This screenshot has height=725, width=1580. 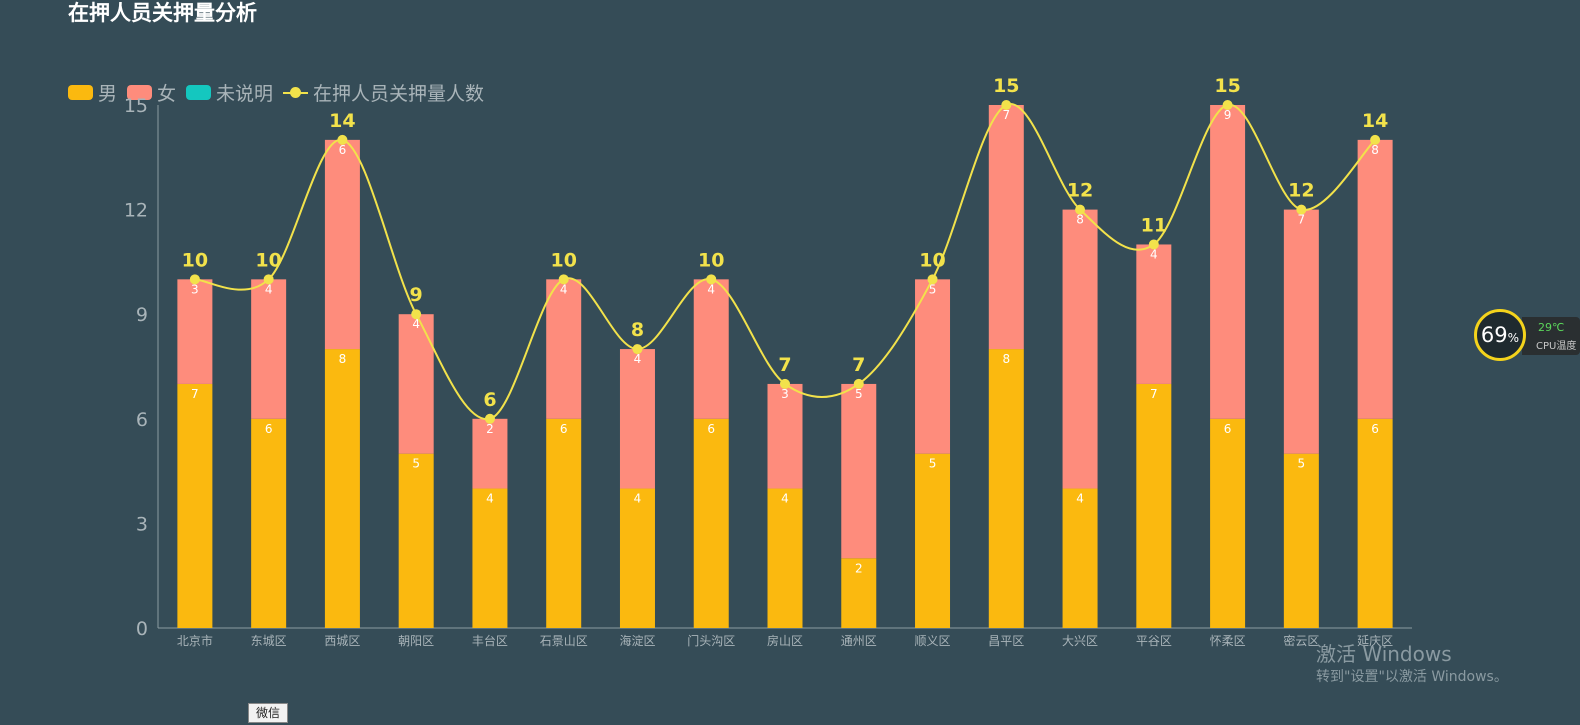 I want to click on x-tick-label: 延庆区, so click(x=1375, y=641).